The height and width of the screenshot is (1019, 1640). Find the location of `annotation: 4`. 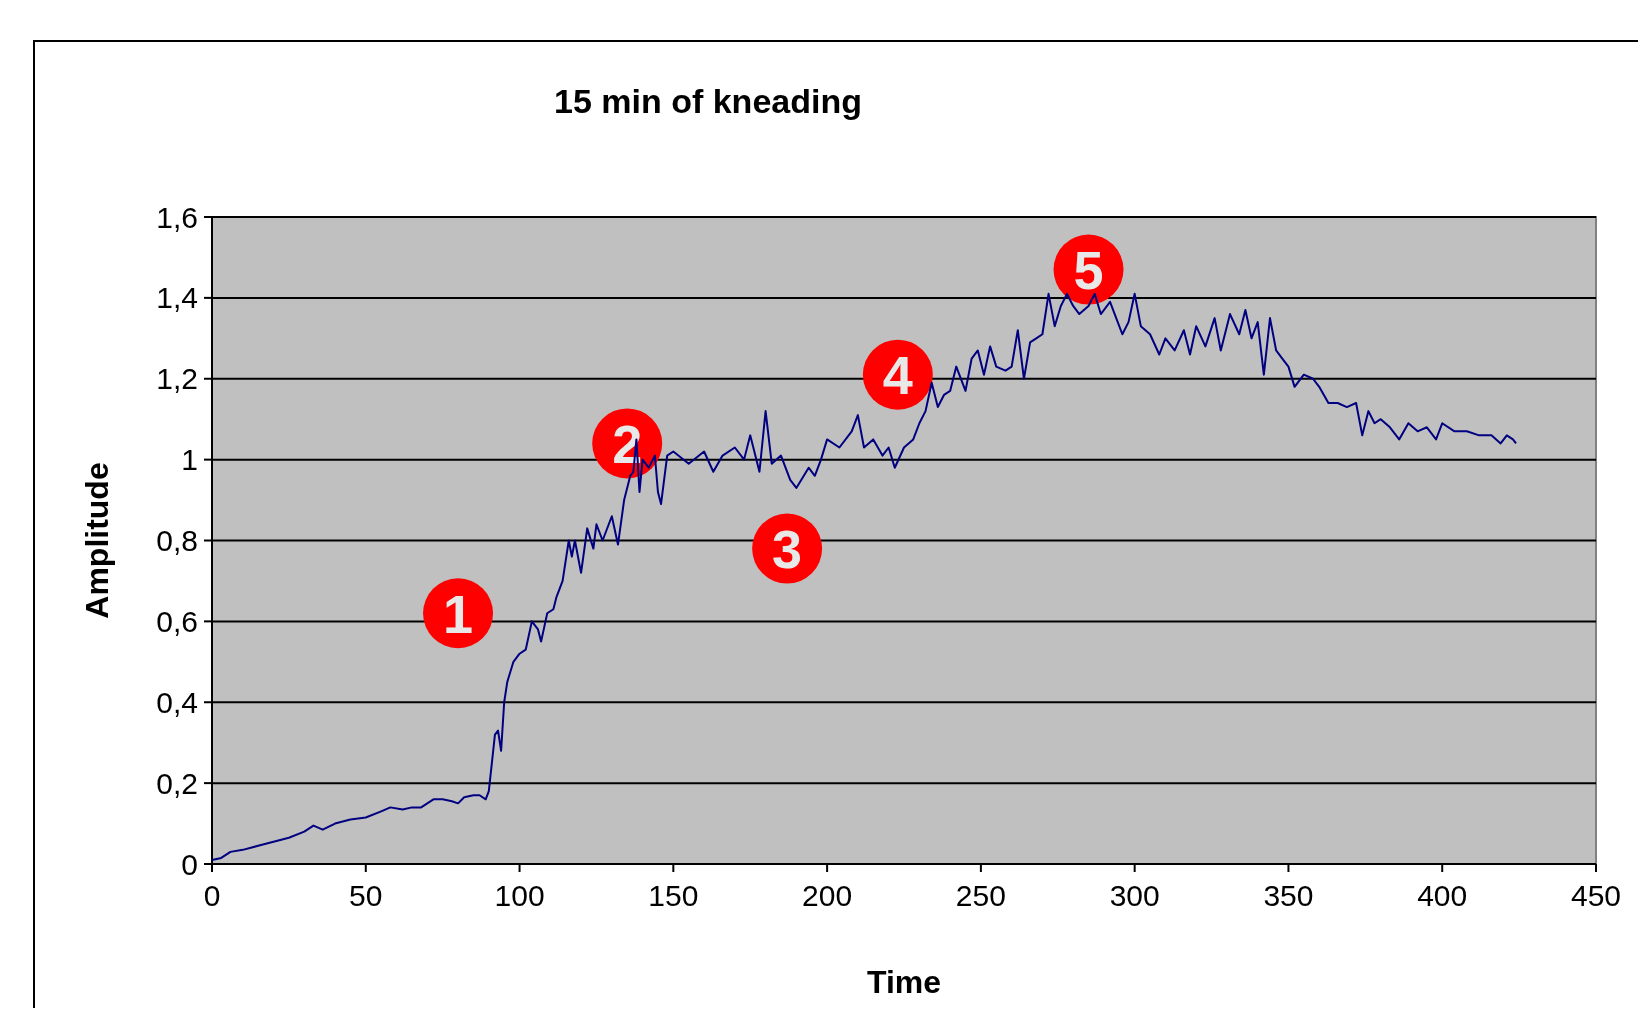

annotation: 4 is located at coordinates (897, 375).